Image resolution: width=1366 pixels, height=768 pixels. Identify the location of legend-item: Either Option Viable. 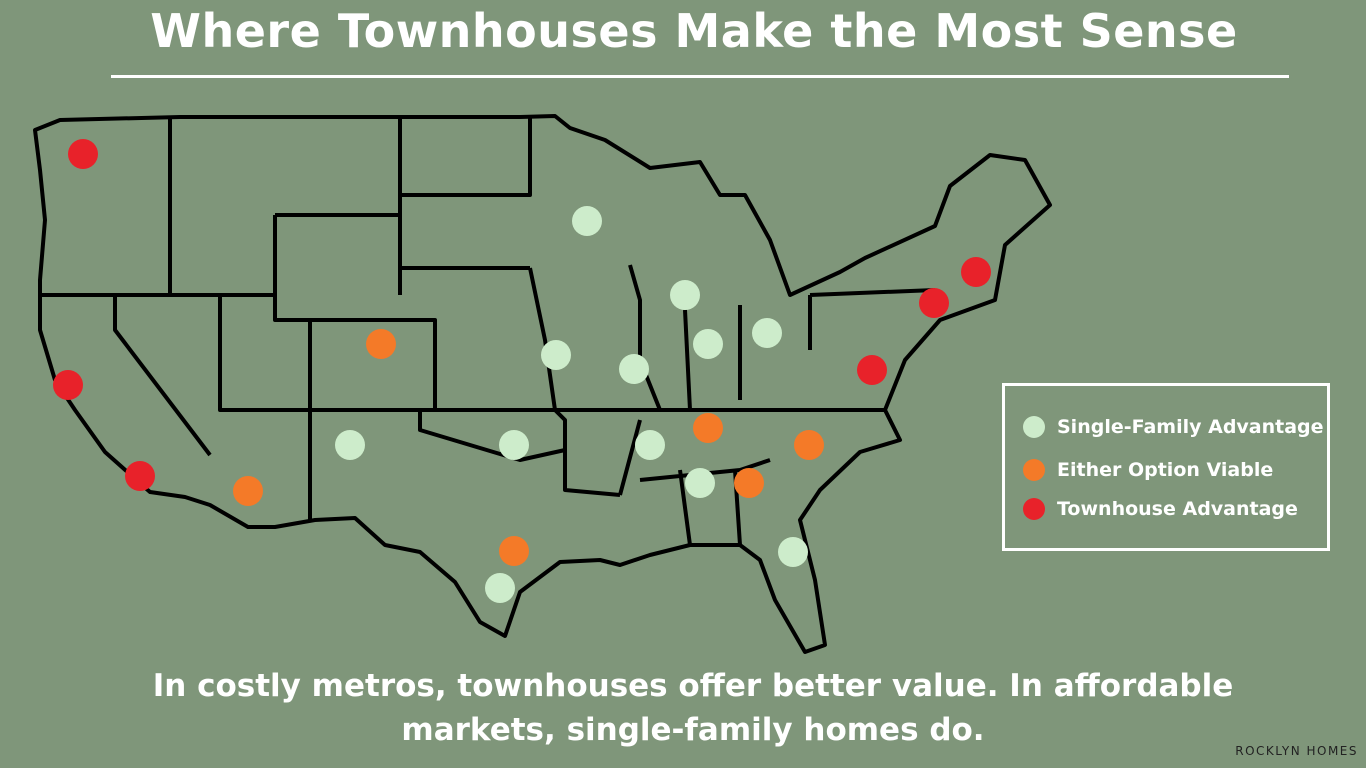
(1148, 470).